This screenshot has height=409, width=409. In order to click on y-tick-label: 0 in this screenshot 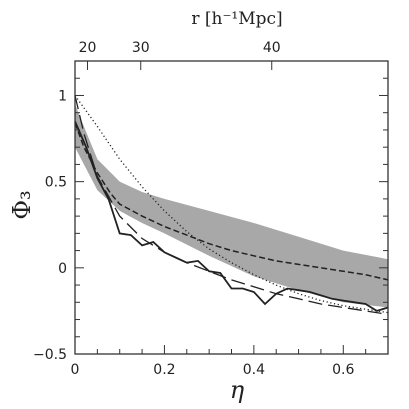, I will do `click(62, 269)`.